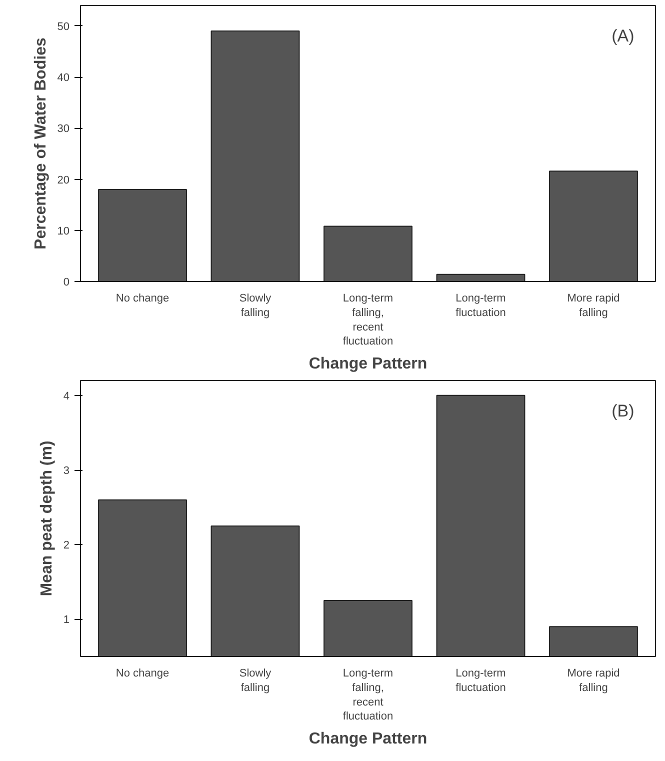 The image size is (665, 761). Describe the element at coordinates (63, 231) in the screenshot. I see `y-tick-label: 10` at that location.